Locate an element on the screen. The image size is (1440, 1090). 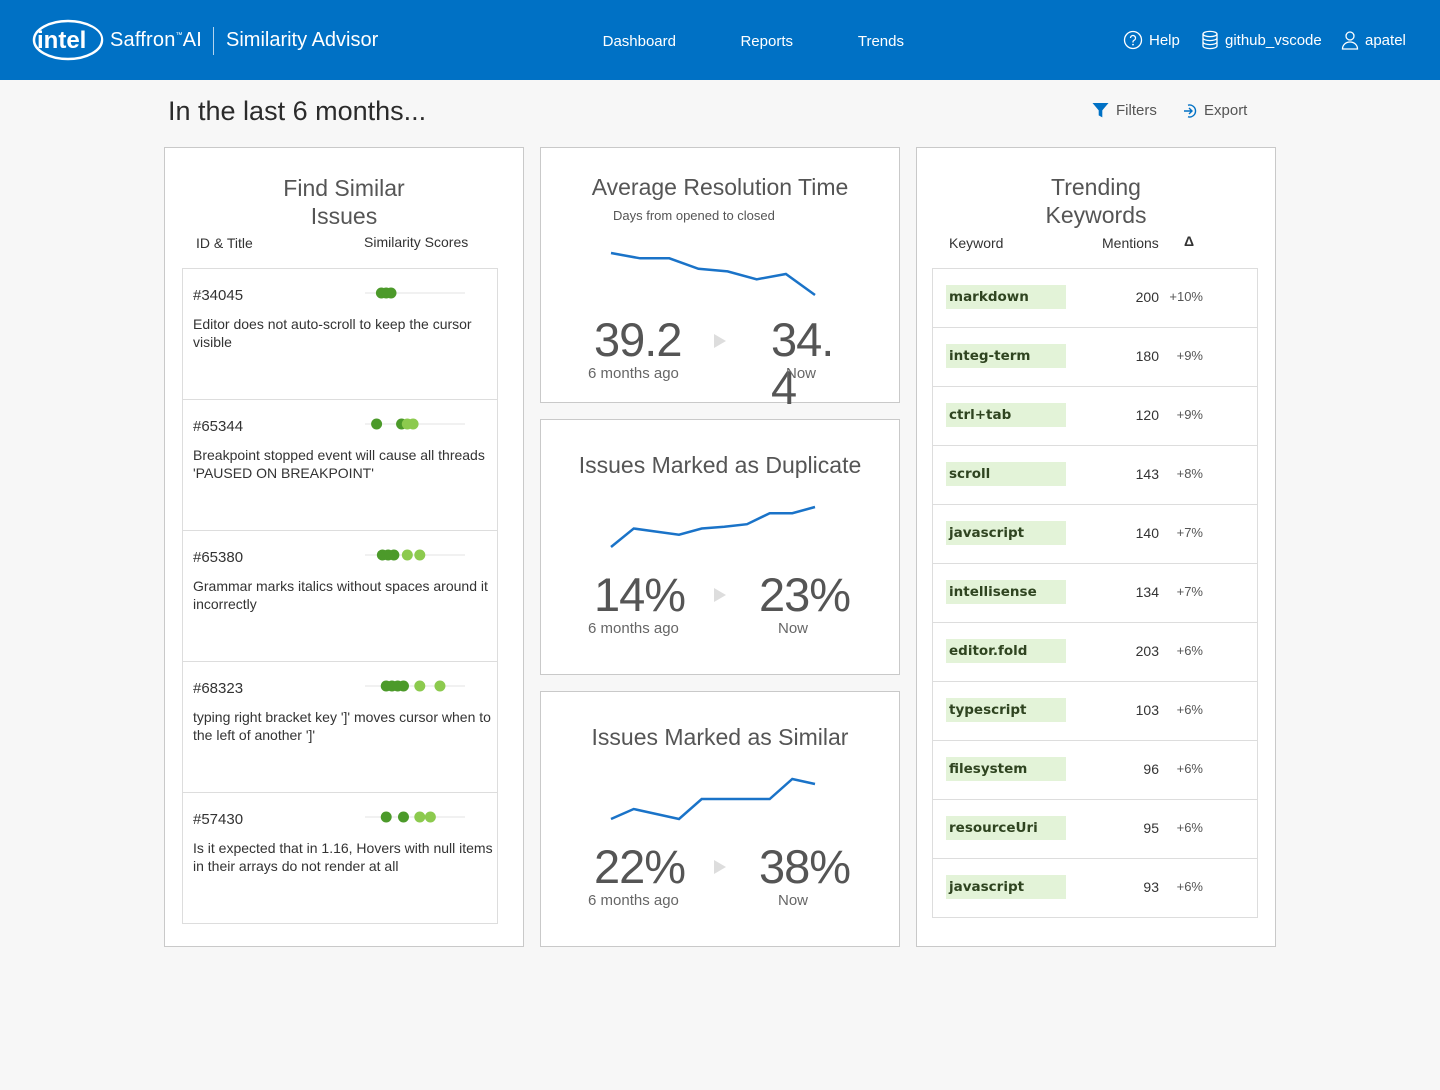
issue-id: #34045 is located at coordinates (218, 295).